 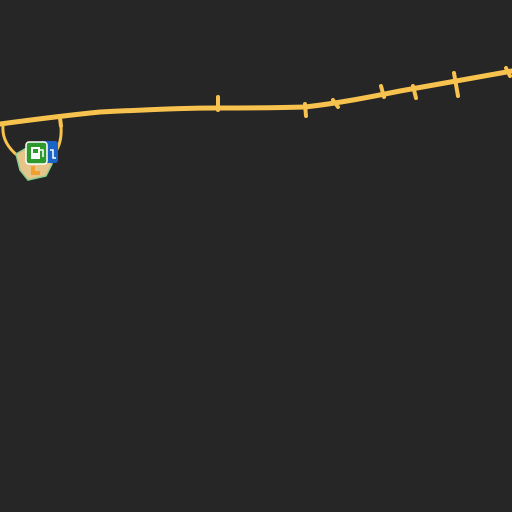 I want to click on fuel-pump-glyph-hose, so click(x=42, y=153).